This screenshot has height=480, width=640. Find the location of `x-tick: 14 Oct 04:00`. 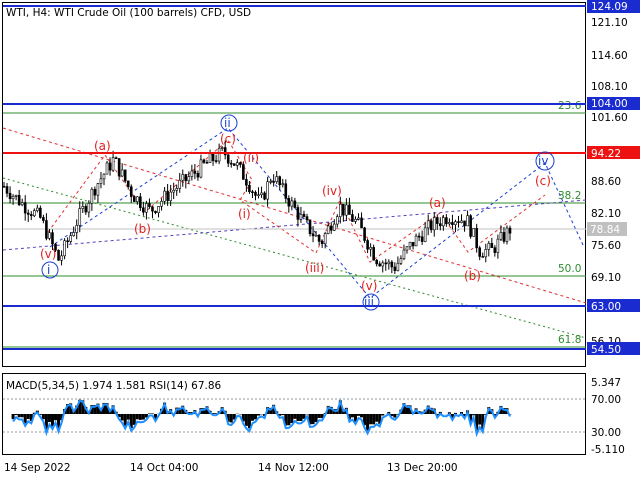

x-tick: 14 Oct 04:00 is located at coordinates (164, 468).